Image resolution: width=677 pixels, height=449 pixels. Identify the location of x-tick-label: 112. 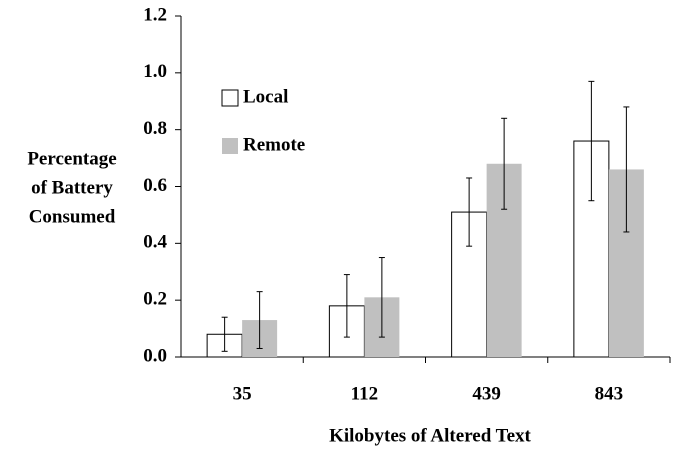
(364, 393).